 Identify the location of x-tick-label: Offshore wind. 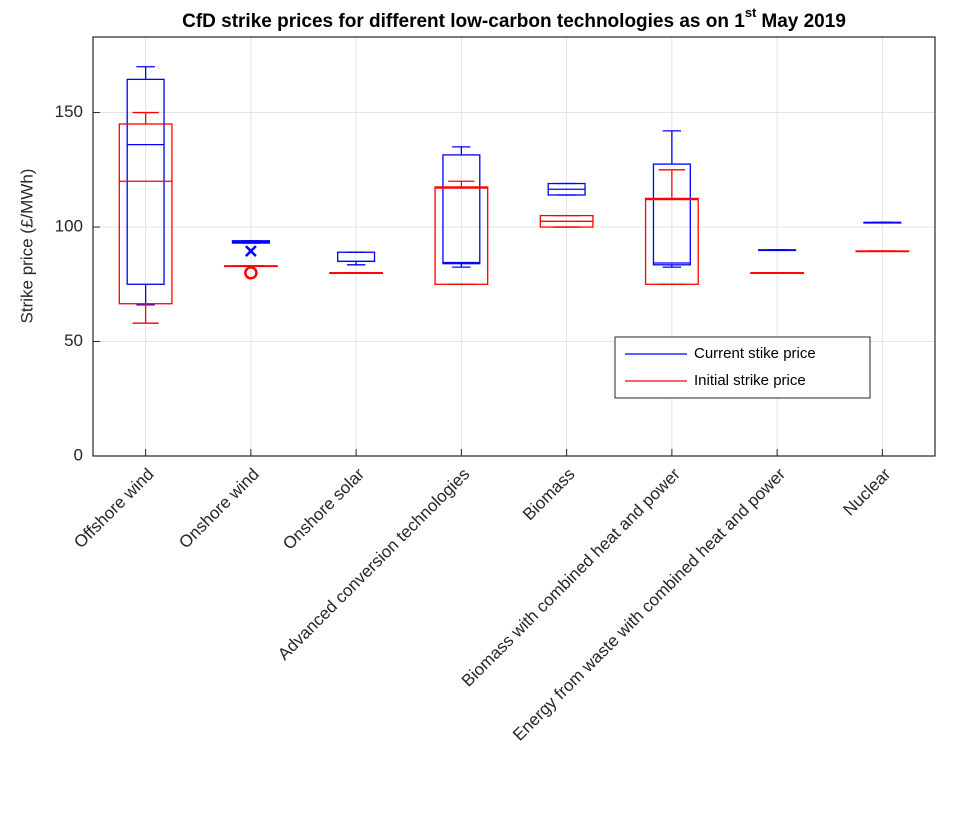
(113, 508).